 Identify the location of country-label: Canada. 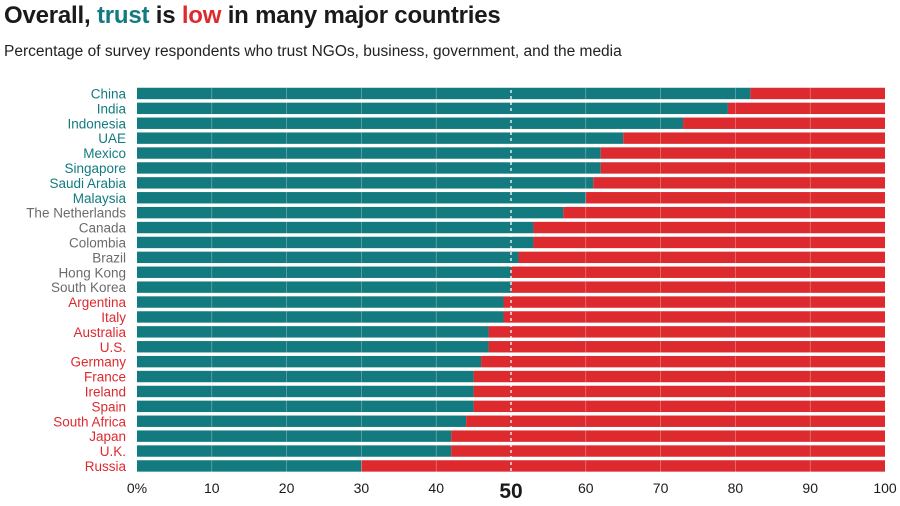
(103, 228).